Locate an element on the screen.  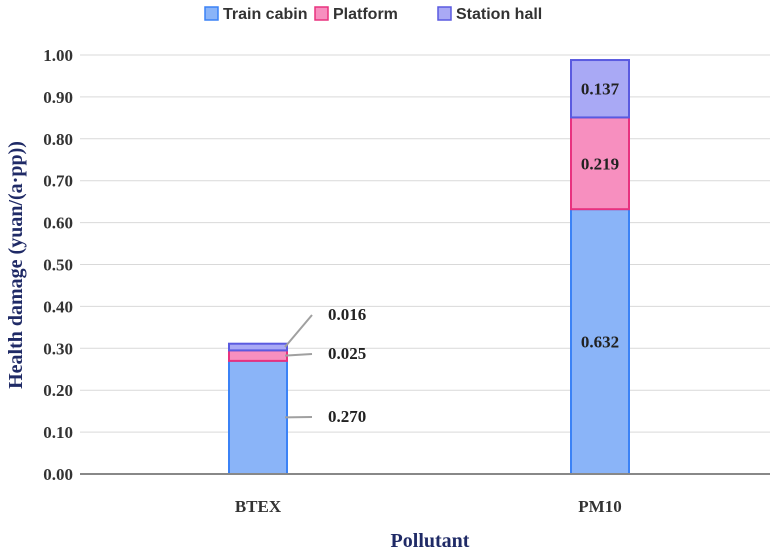
y-tick-label: 0.40 is located at coordinates (58, 306).